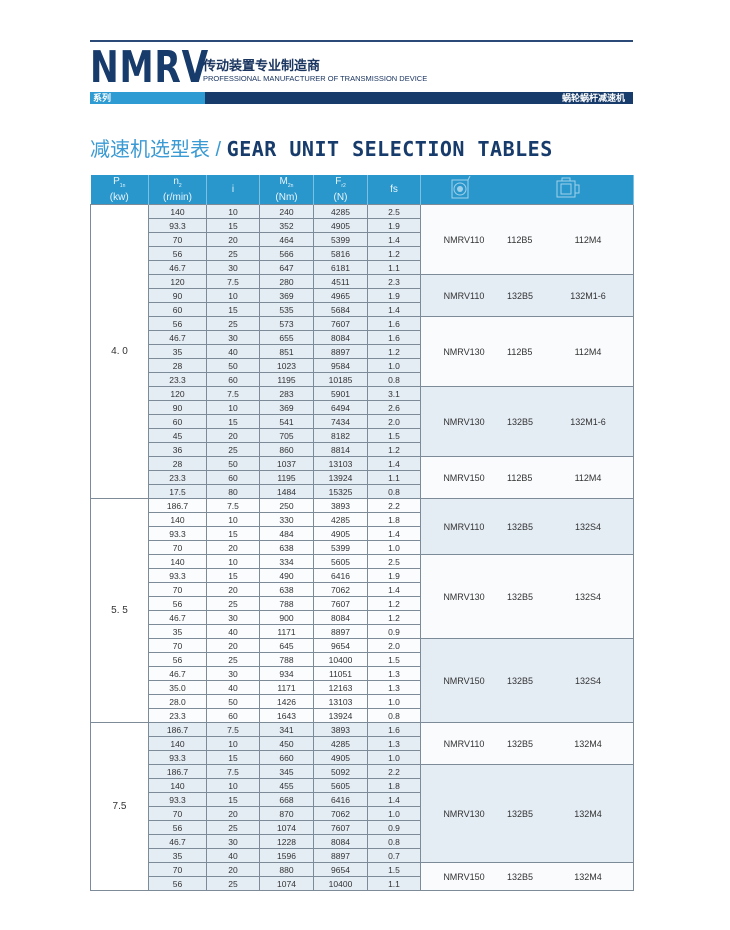  Describe the element at coordinates (286, 561) in the screenshot. I see `torque-cell: 334` at that location.